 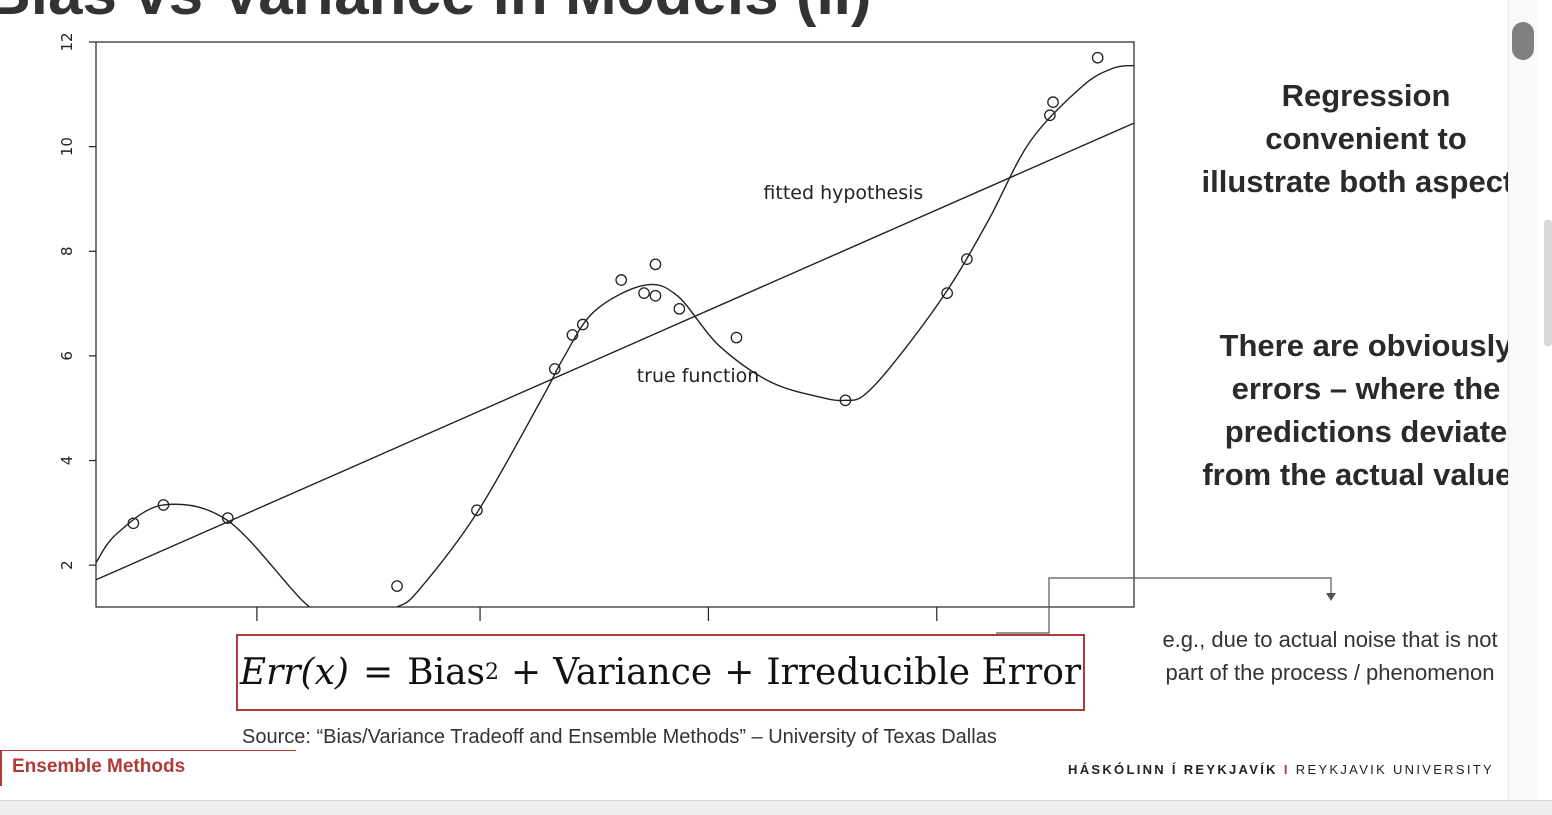 I want to click on y-tick-label: 2, so click(x=67, y=565).